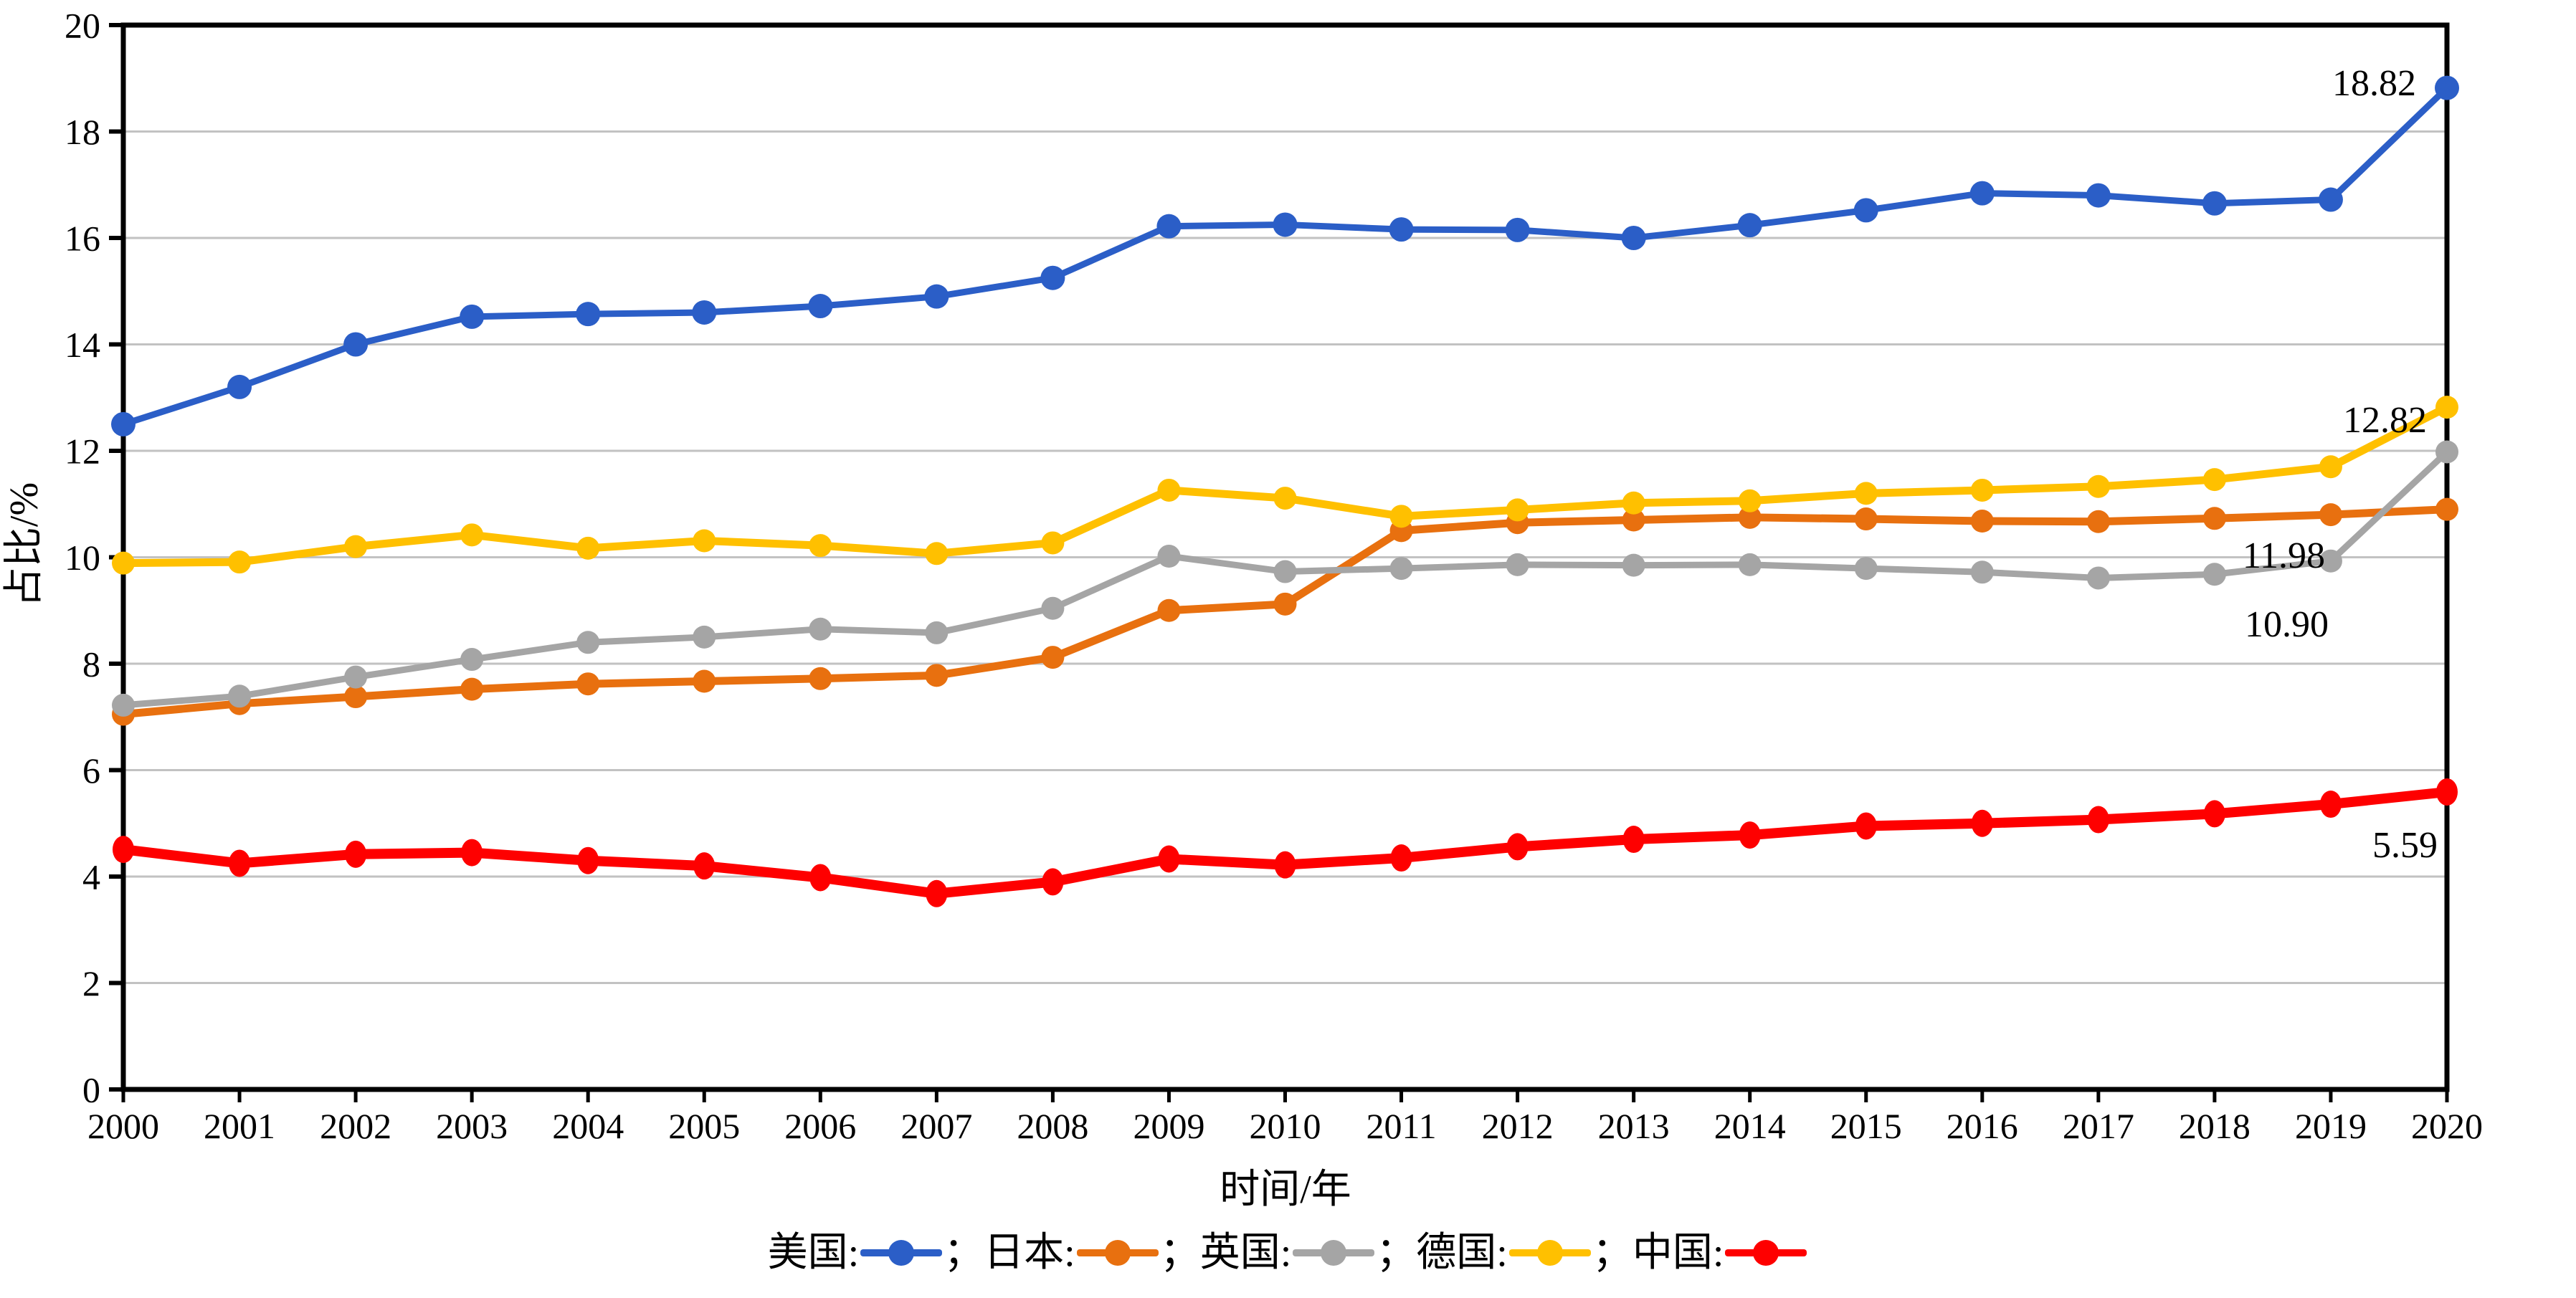  I want to click on x-tick-label: 2000, so click(123, 1126).